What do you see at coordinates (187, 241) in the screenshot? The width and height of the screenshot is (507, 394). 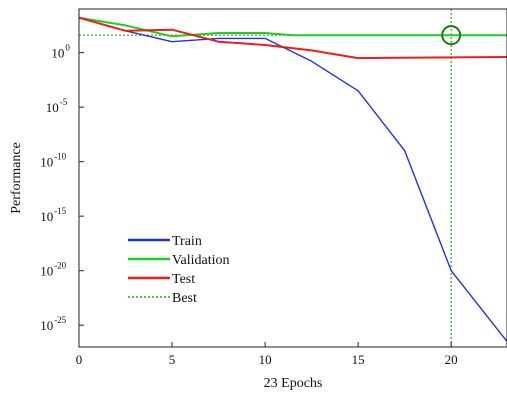 I see `legend-label-train: Train` at bounding box center [187, 241].